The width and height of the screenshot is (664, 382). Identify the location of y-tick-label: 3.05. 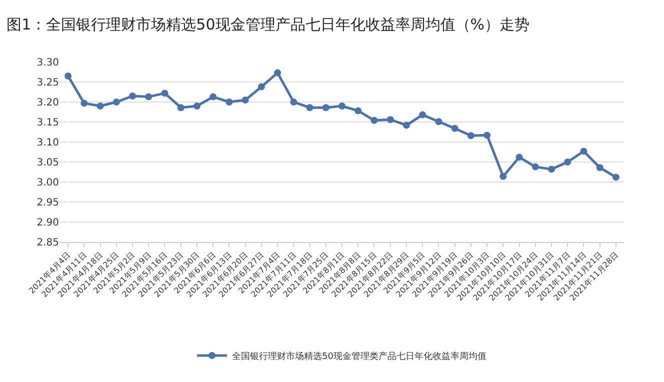
(47, 163).